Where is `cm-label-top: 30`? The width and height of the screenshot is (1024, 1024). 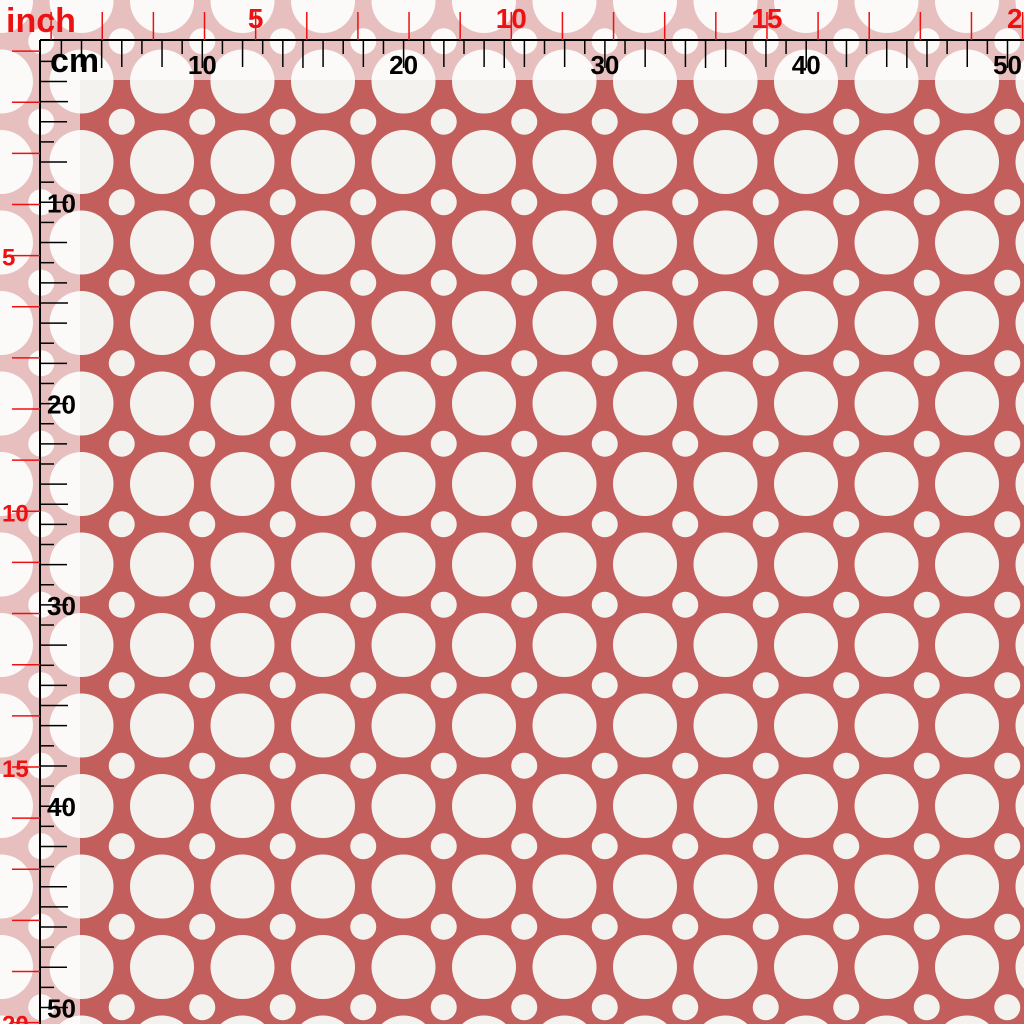 cm-label-top: 30 is located at coordinates (604, 65).